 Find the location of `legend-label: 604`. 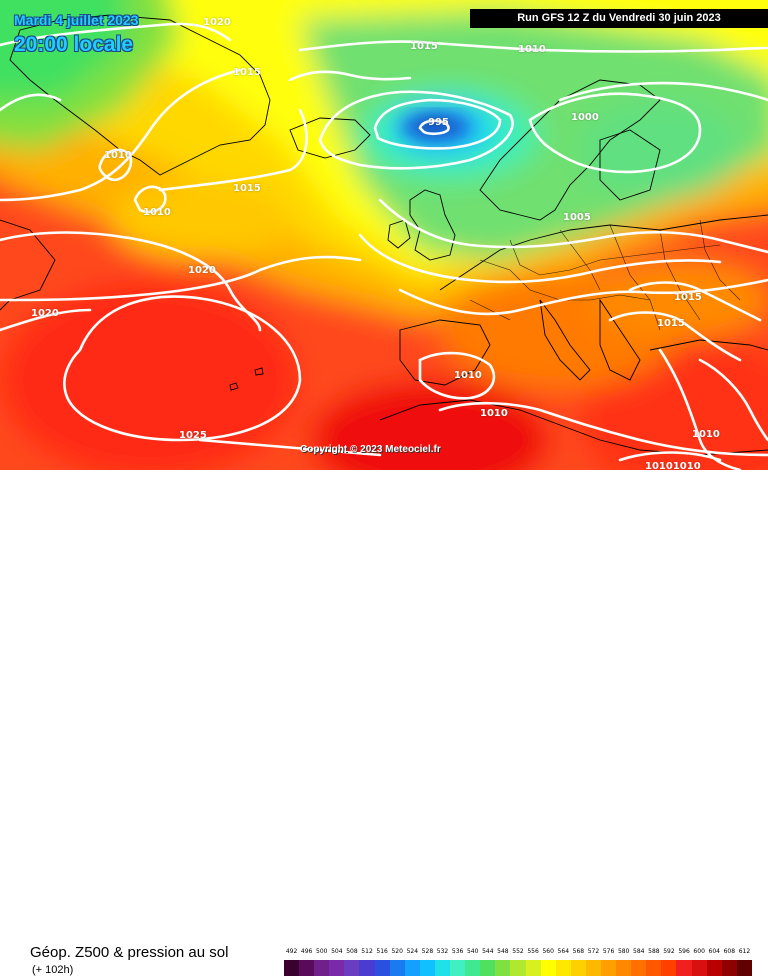

legend-label: 604 is located at coordinates (714, 951).